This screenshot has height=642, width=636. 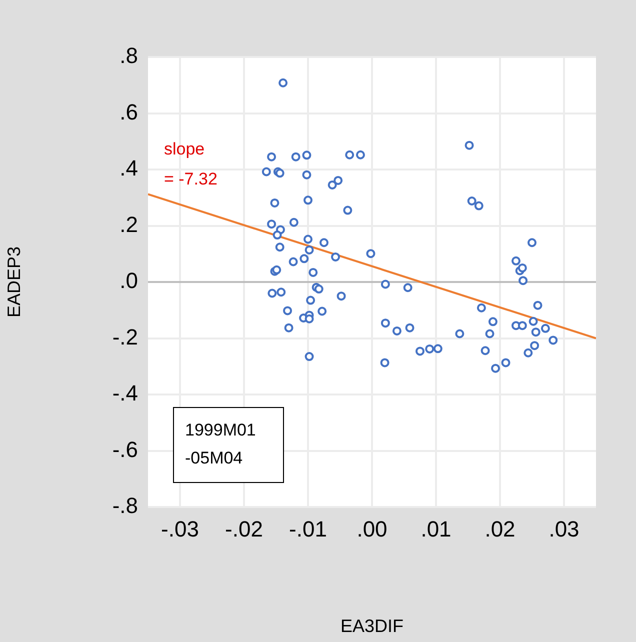 I want to click on x-tick-label: -.03, so click(x=180, y=529).